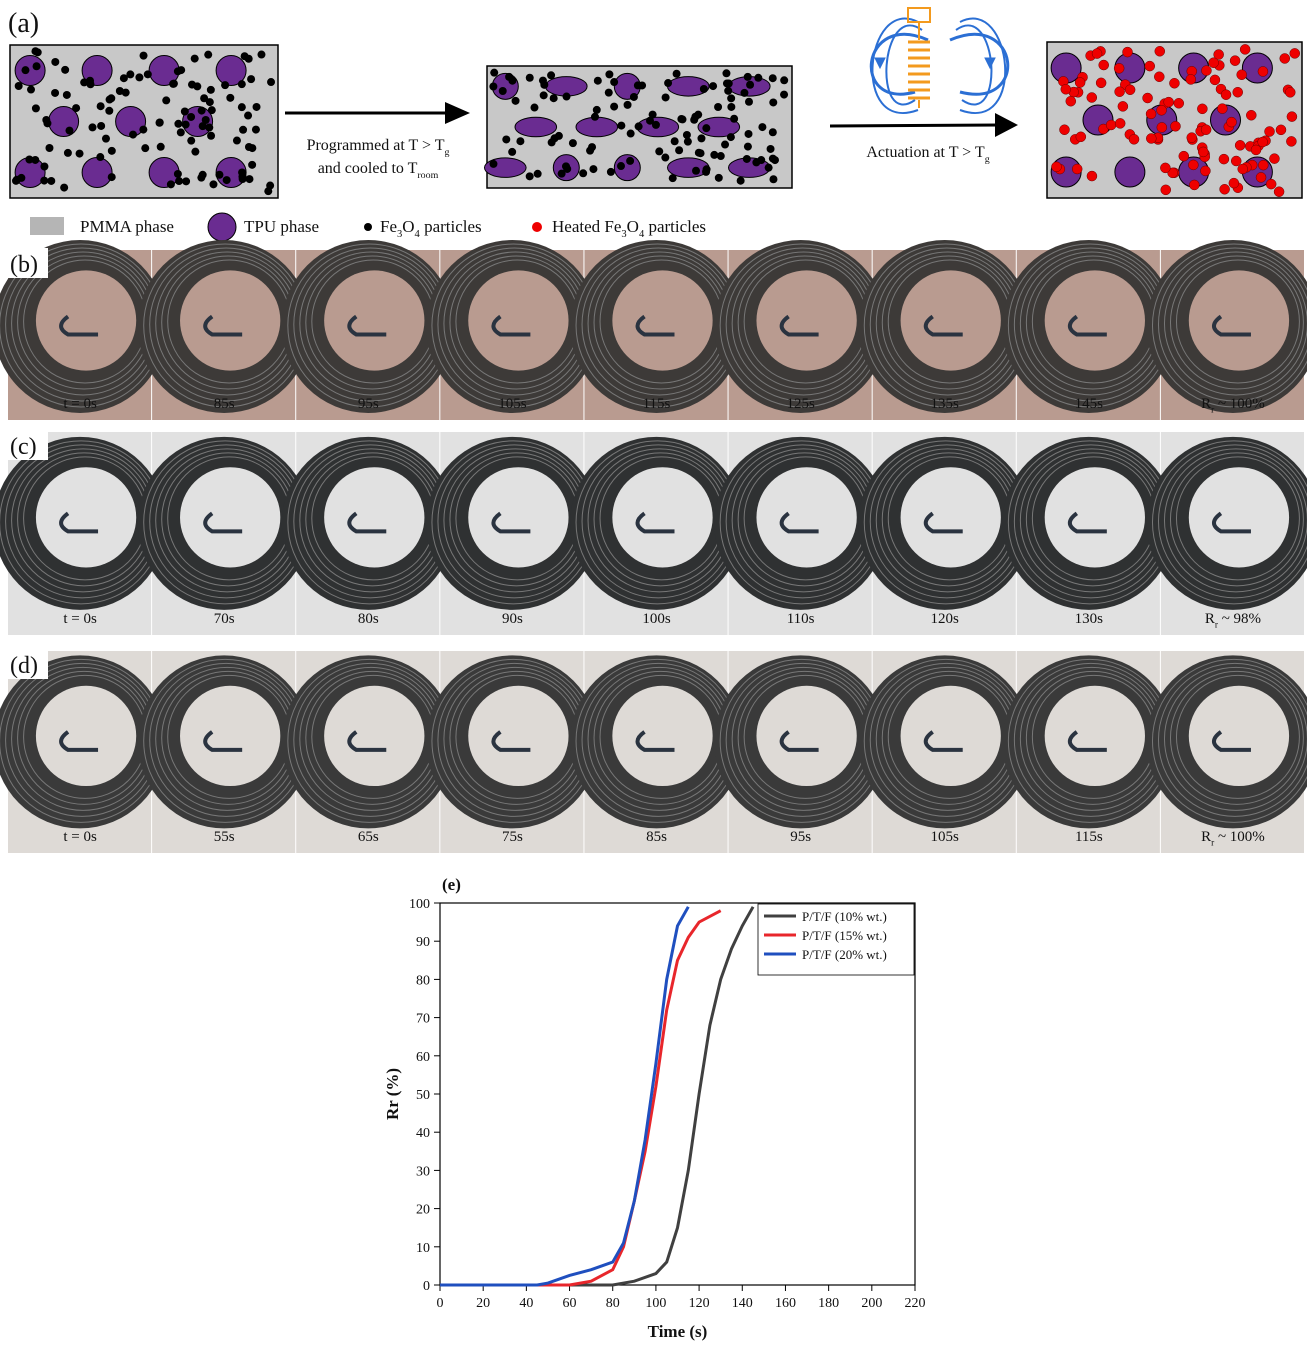 The image size is (1307, 1348). Describe the element at coordinates (1233, 621) in the screenshot. I see `frame-label: Rr ~ 98%` at that location.